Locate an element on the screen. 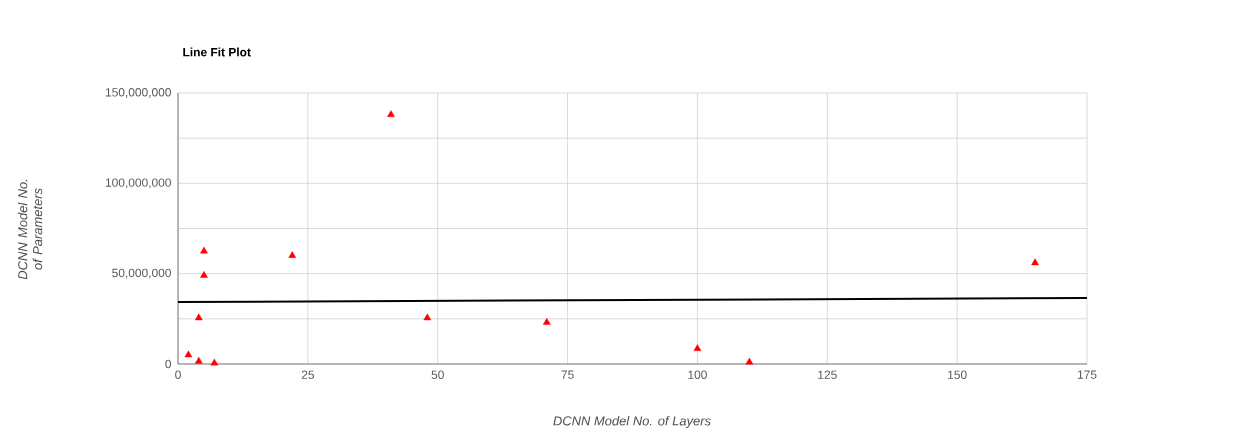 The image size is (1255, 445). x-tick-label: 0 is located at coordinates (178, 374).